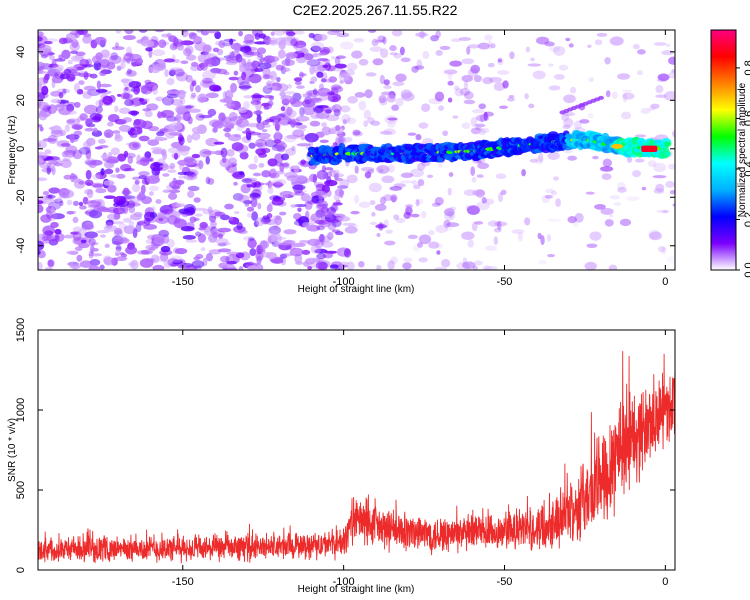 Image resolution: width=750 pixels, height=600 pixels. What do you see at coordinates (743, 169) in the screenshot?
I see `colorbar-ticks: 0.0 0.2 0.4 0.6 0.8` at bounding box center [743, 169].